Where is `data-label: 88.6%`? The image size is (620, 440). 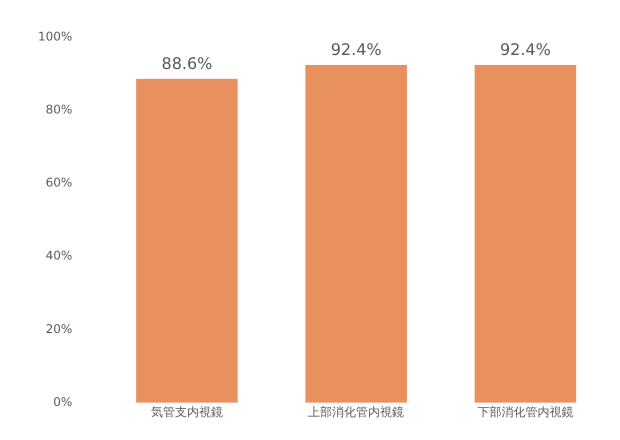 data-label: 88.6% is located at coordinates (187, 64).